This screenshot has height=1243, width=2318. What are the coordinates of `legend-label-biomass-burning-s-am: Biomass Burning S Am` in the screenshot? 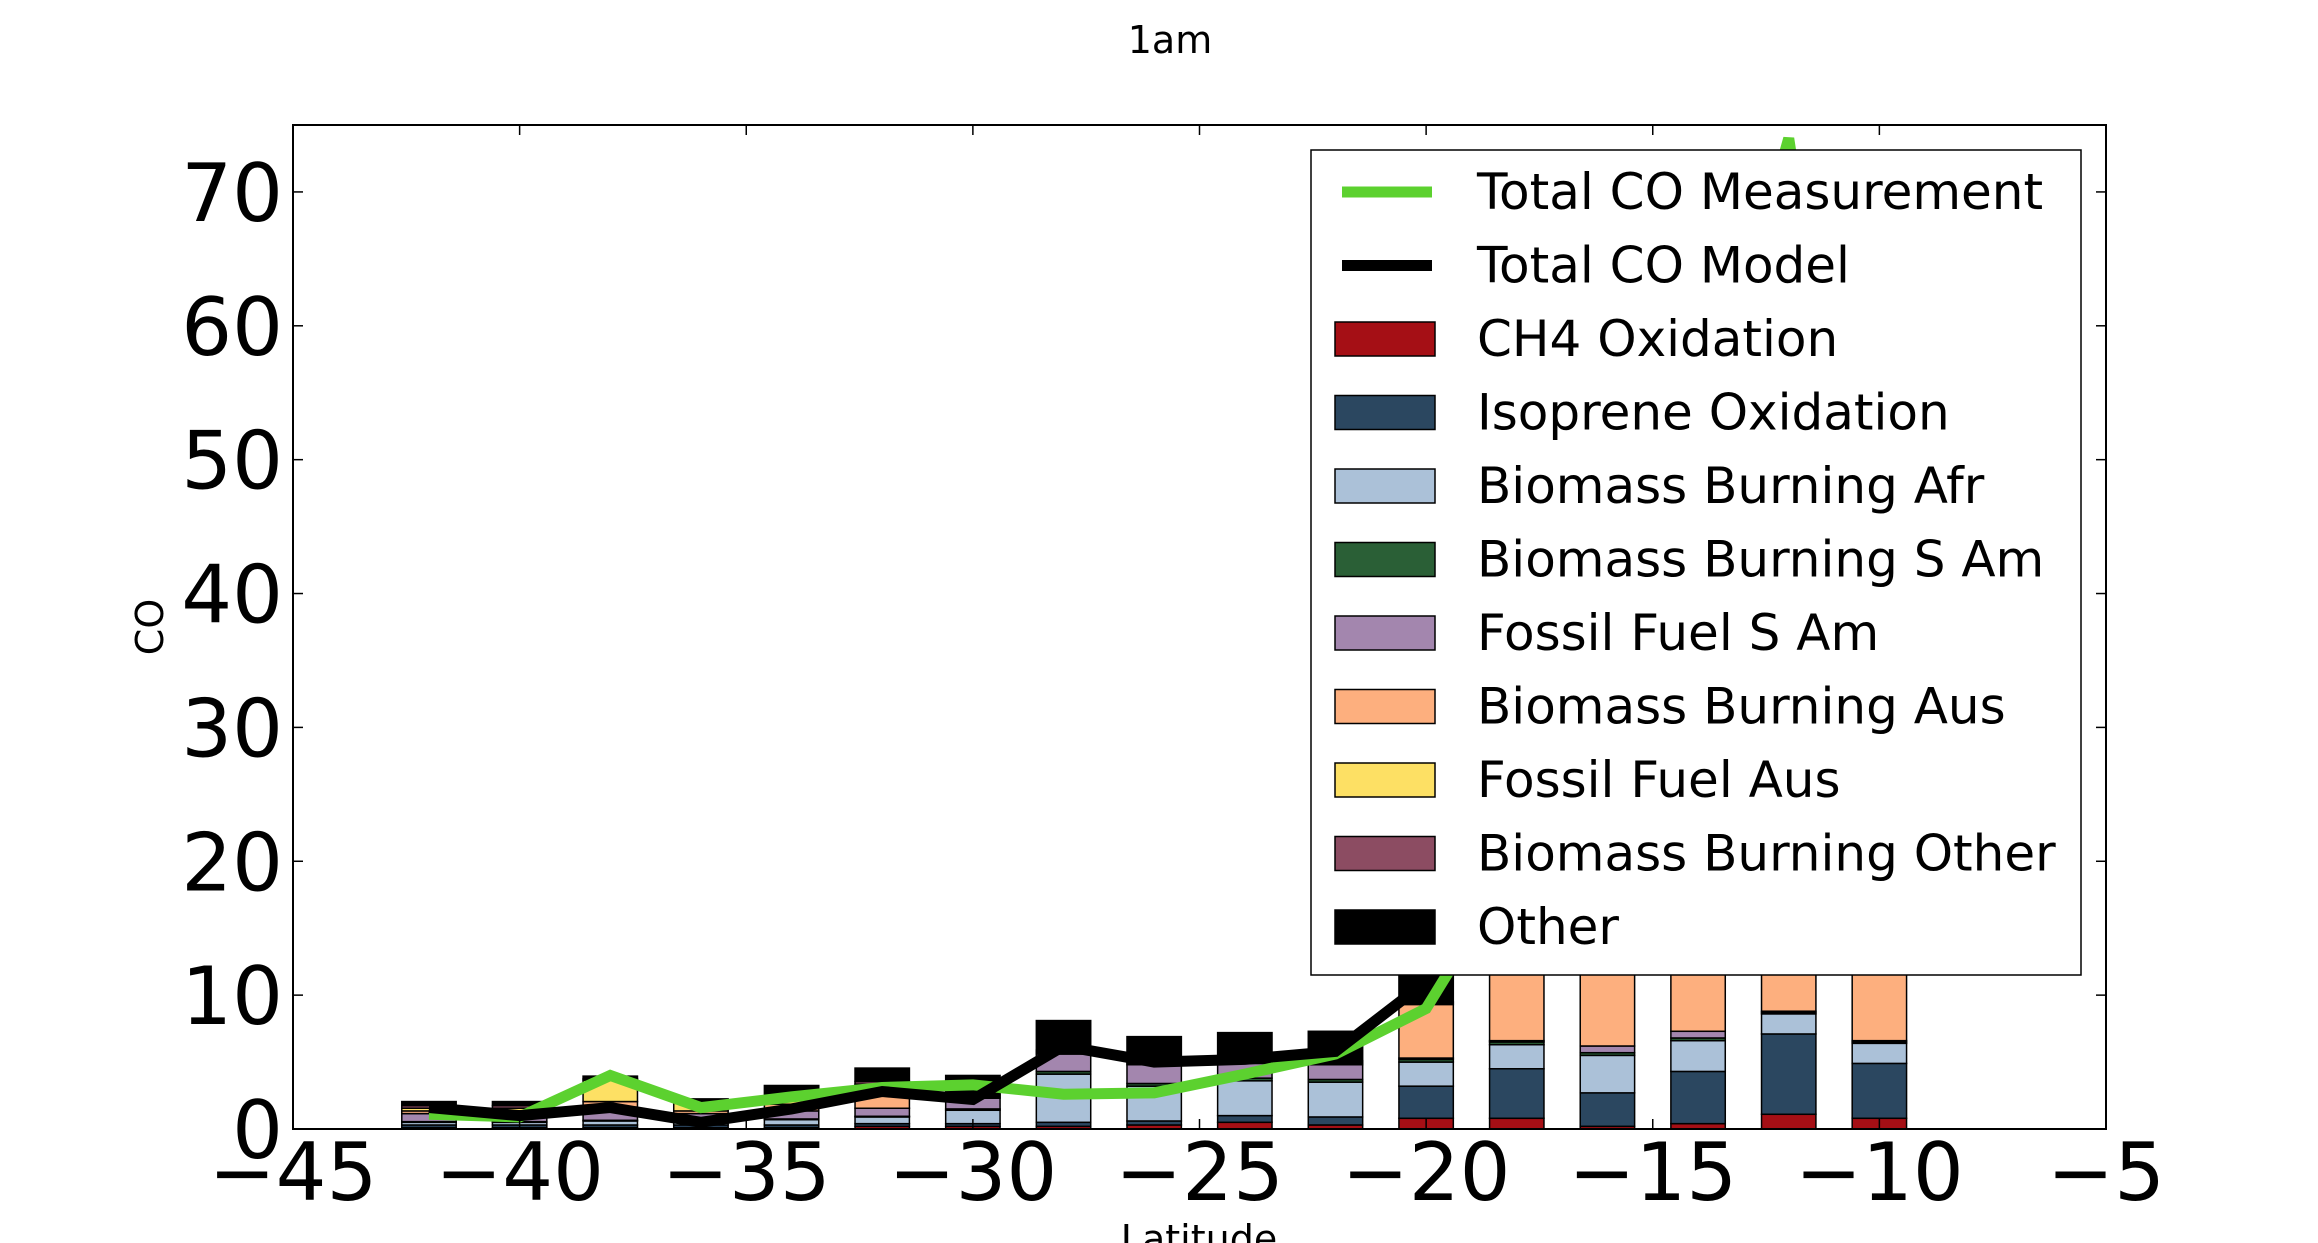 It's located at (1760, 560).